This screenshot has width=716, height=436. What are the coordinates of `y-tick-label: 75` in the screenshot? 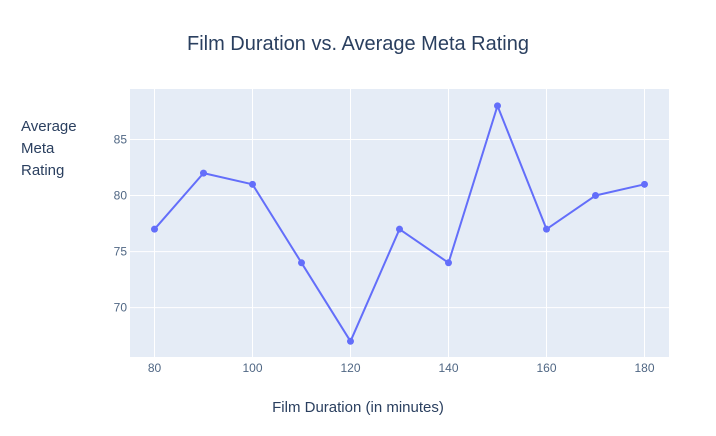 It's located at (121, 252).